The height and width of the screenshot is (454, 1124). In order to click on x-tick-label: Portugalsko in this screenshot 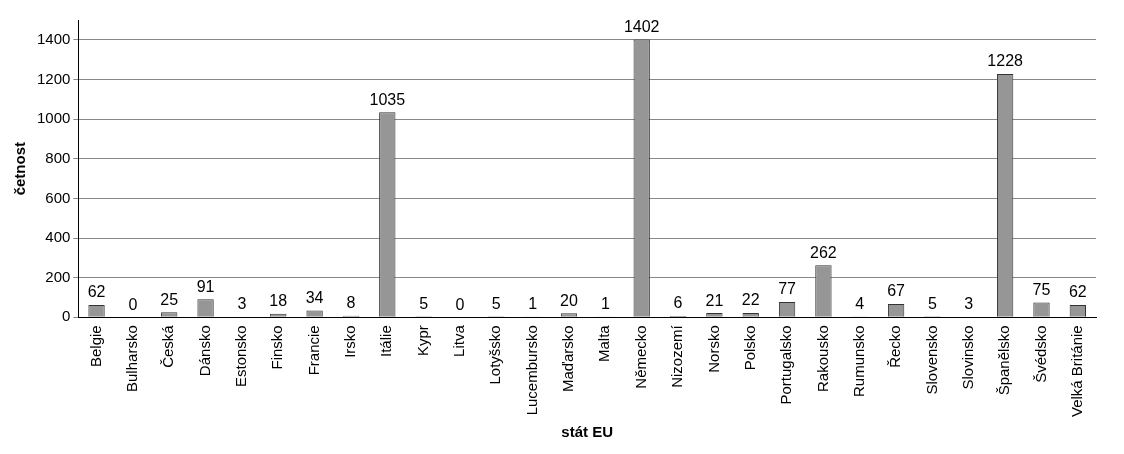, I will do `click(786, 365)`.